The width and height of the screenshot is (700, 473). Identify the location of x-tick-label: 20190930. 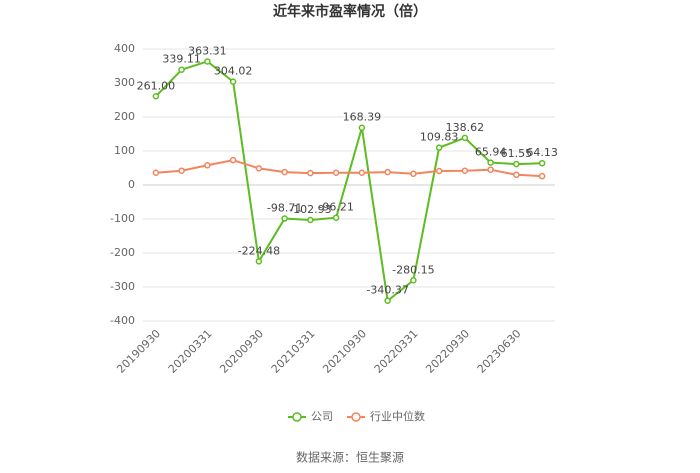
(138, 351).